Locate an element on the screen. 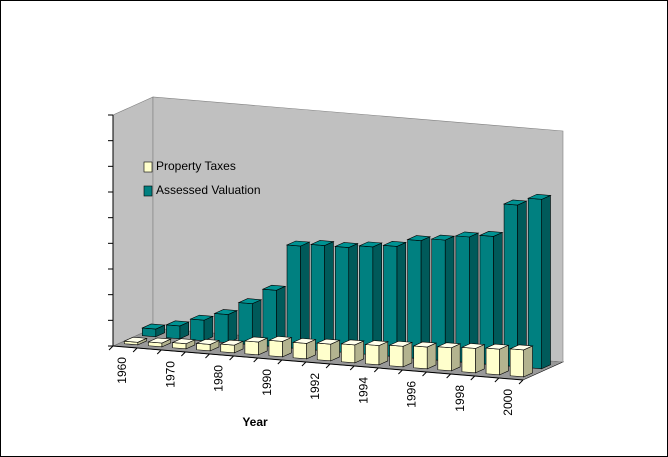 This screenshot has height=457, width=668. x-tick-label: 2000 is located at coordinates (508, 402).